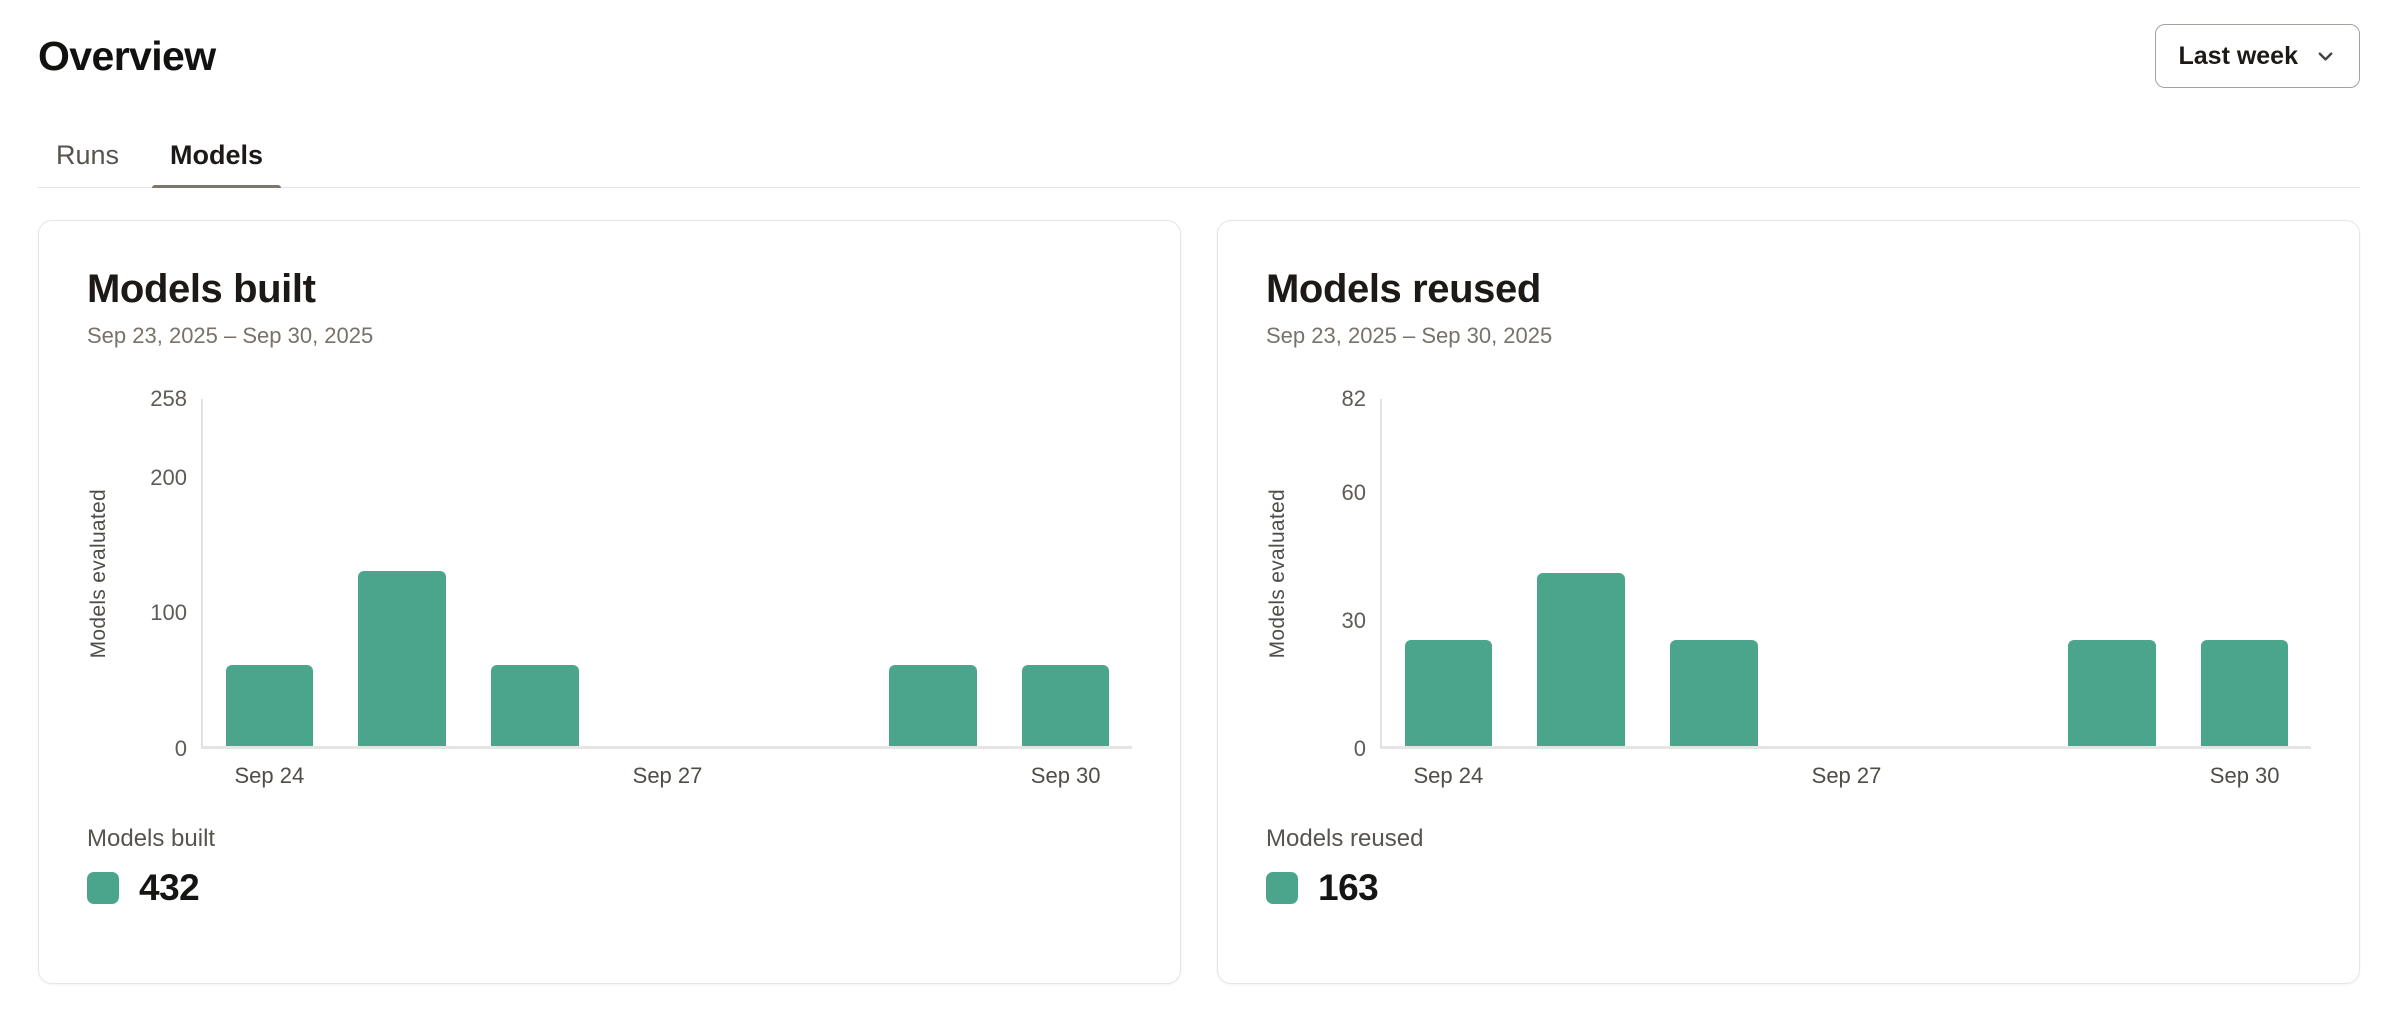  Describe the element at coordinates (217, 158) in the screenshot. I see `tab-models: Models` at that location.